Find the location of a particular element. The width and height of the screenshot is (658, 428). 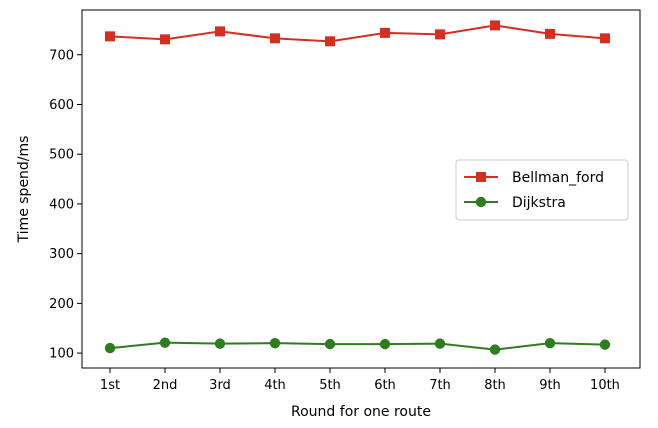

x-axis: 1st 2nd 3rd 4th 5th 6th 7th 8th 9th 10th is located at coordinates (360, 380).